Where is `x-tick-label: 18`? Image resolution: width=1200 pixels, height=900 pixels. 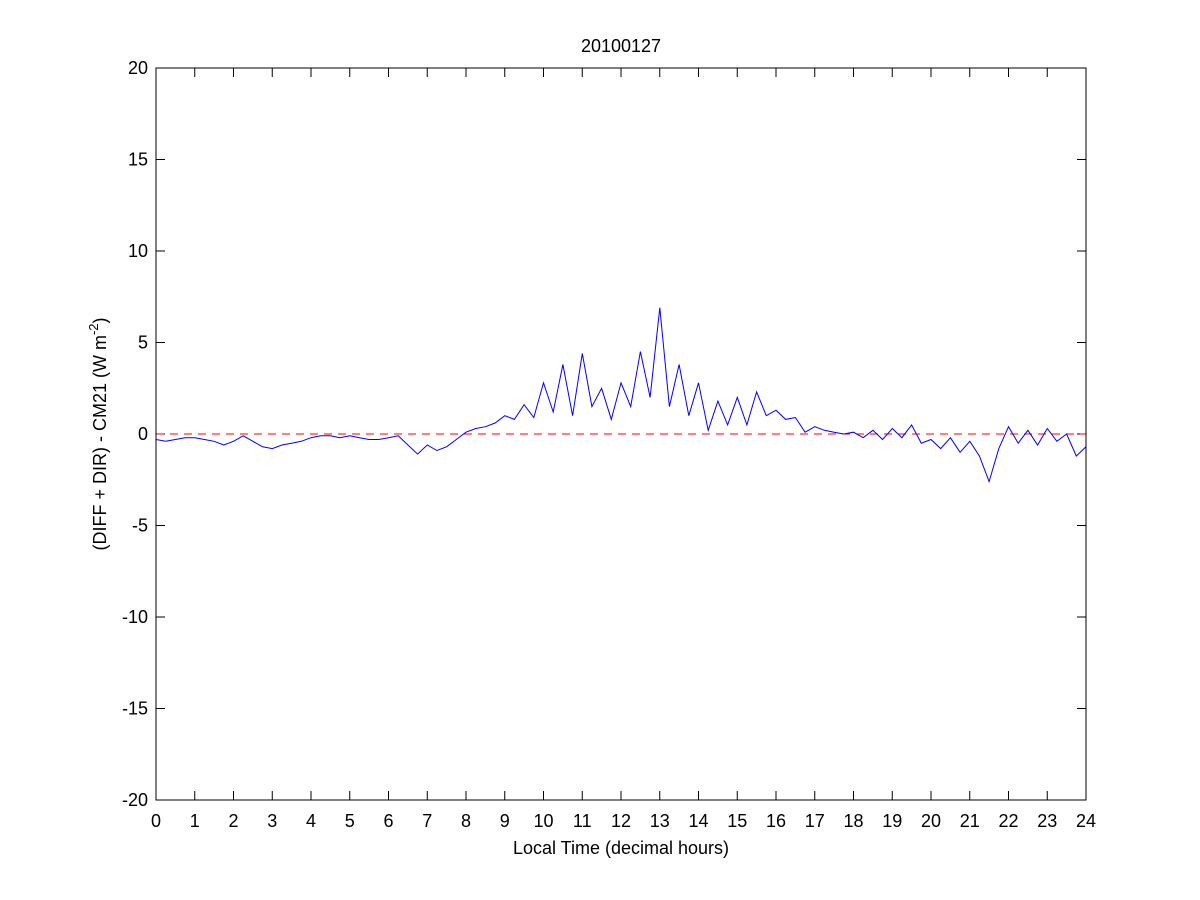
x-tick-label: 18 is located at coordinates (853, 821).